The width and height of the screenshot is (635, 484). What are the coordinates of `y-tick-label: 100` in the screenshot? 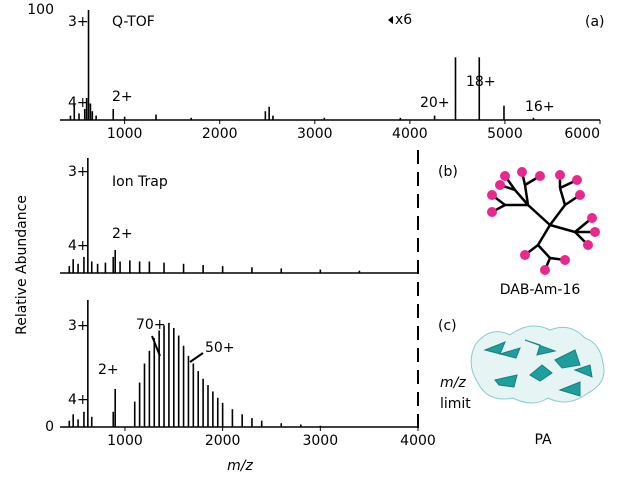 It's located at (40, 10).